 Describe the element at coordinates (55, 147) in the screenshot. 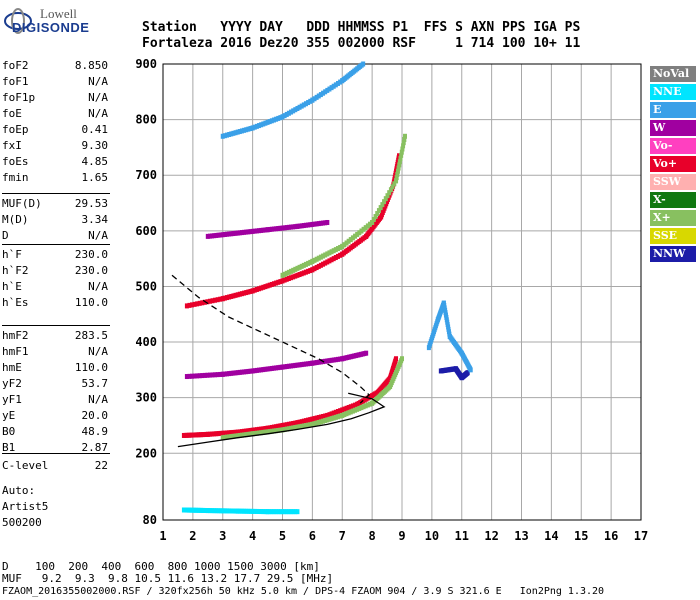

I see `param-fxi: fxI 9.30` at that location.